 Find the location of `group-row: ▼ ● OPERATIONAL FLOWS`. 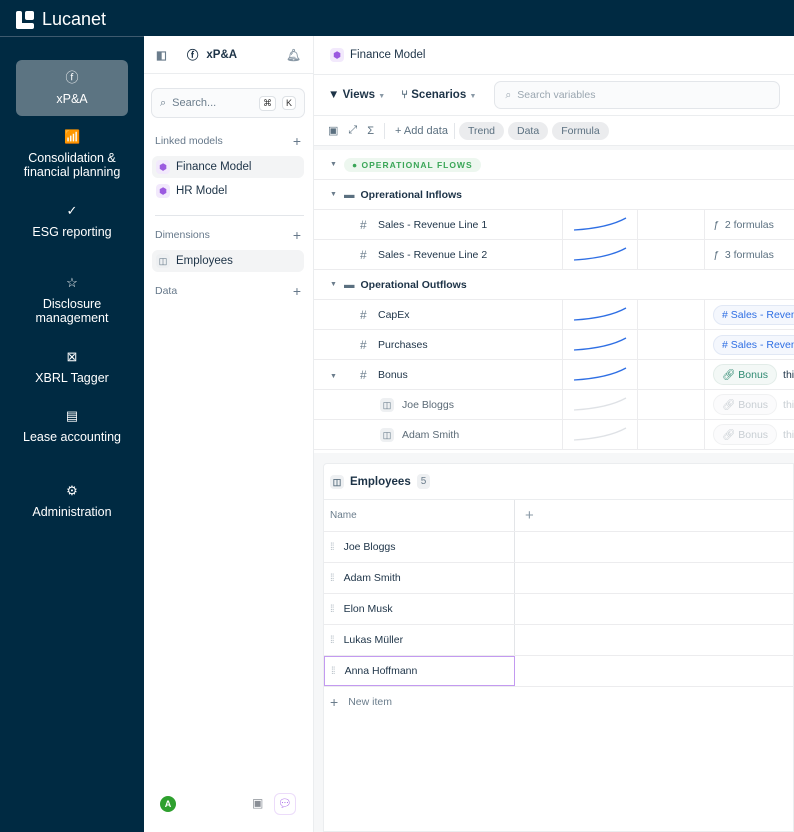

group-row: ▼ ● OPERATIONAL FLOWS is located at coordinates (554, 165).